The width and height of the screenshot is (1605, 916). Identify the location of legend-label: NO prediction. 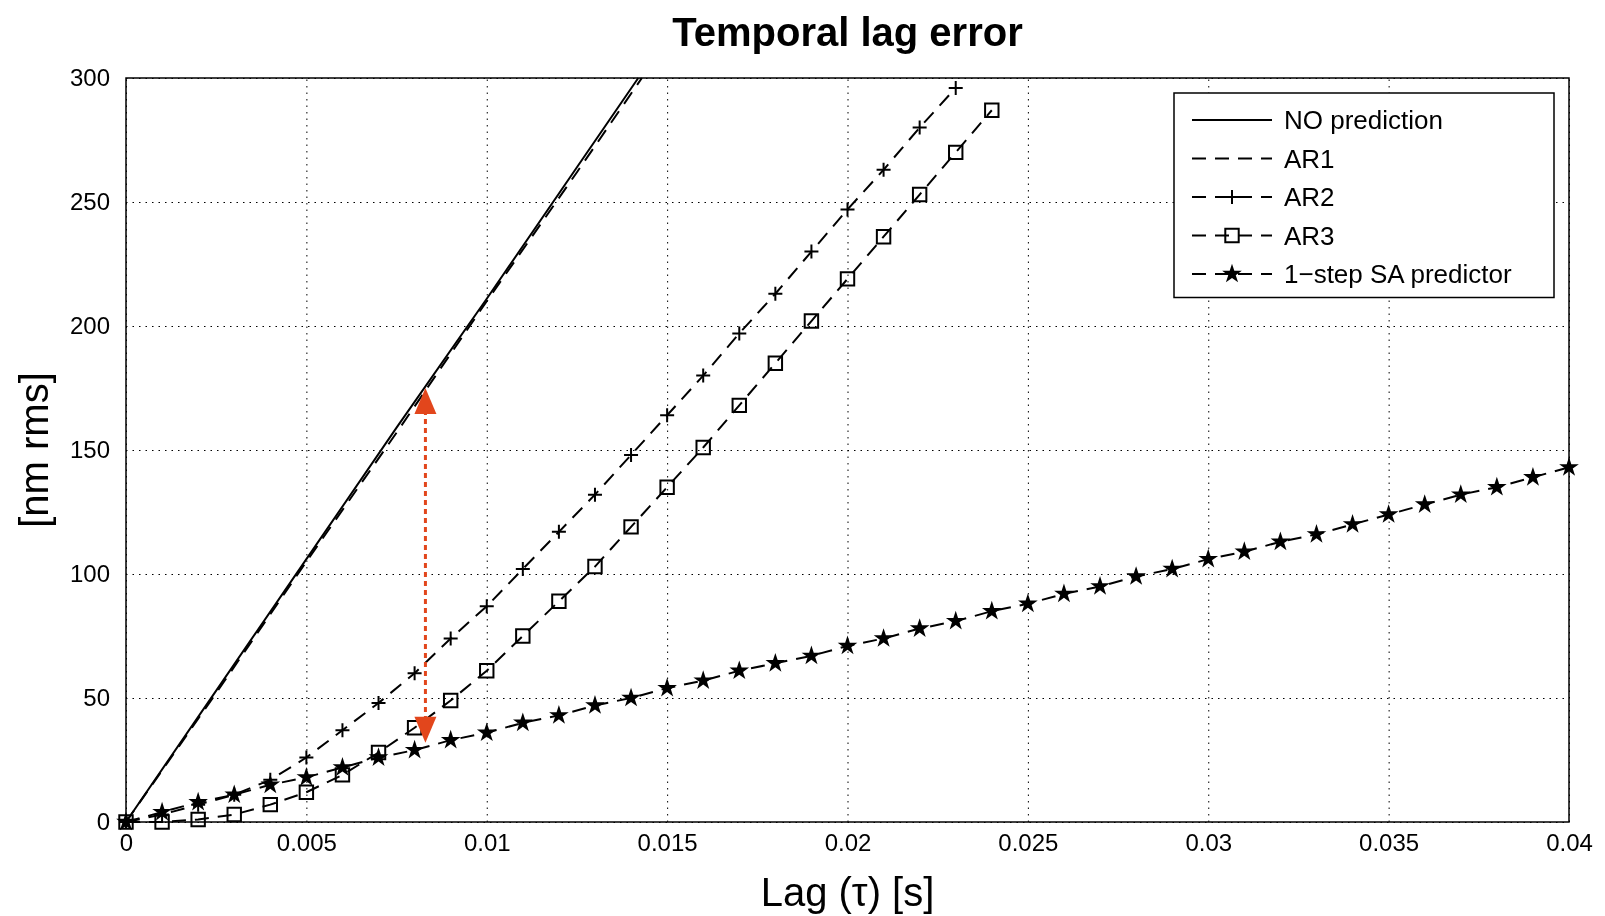
(1363, 120).